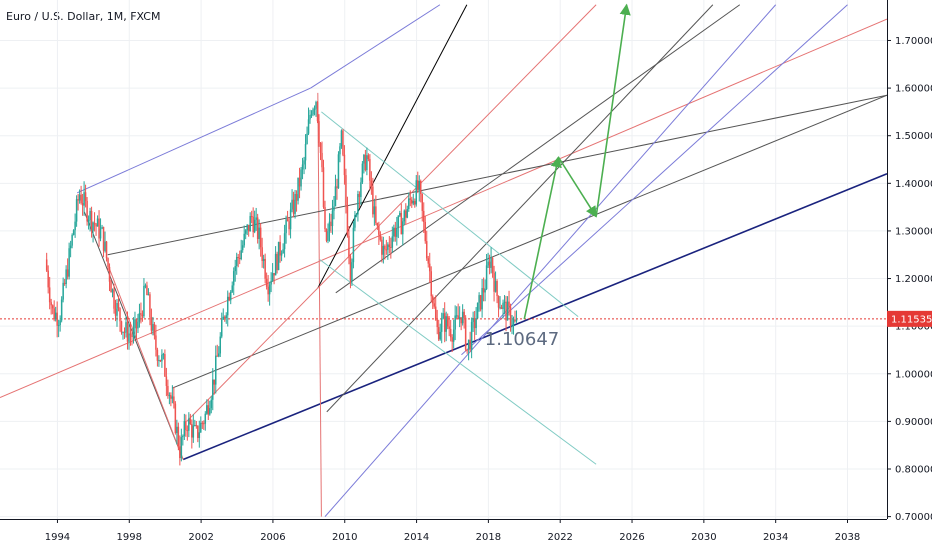 This screenshot has height=550, width=932. Describe the element at coordinates (909, 318) in the screenshot. I see `current-price-badge-bg` at that location.